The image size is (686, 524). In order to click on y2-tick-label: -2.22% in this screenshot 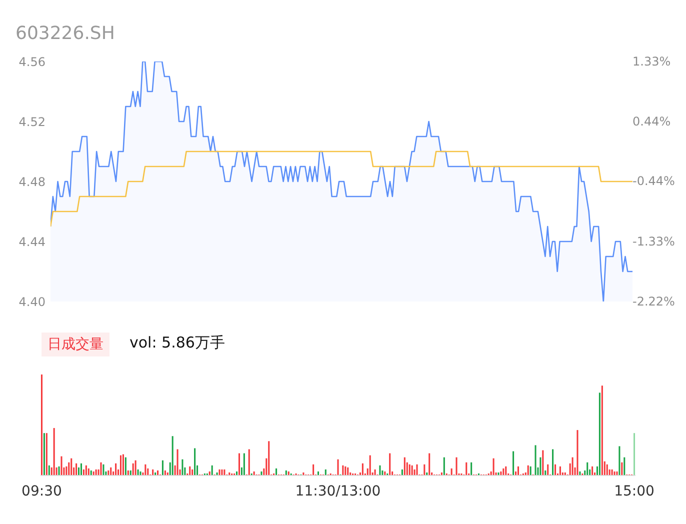, I will do `click(653, 301)`.